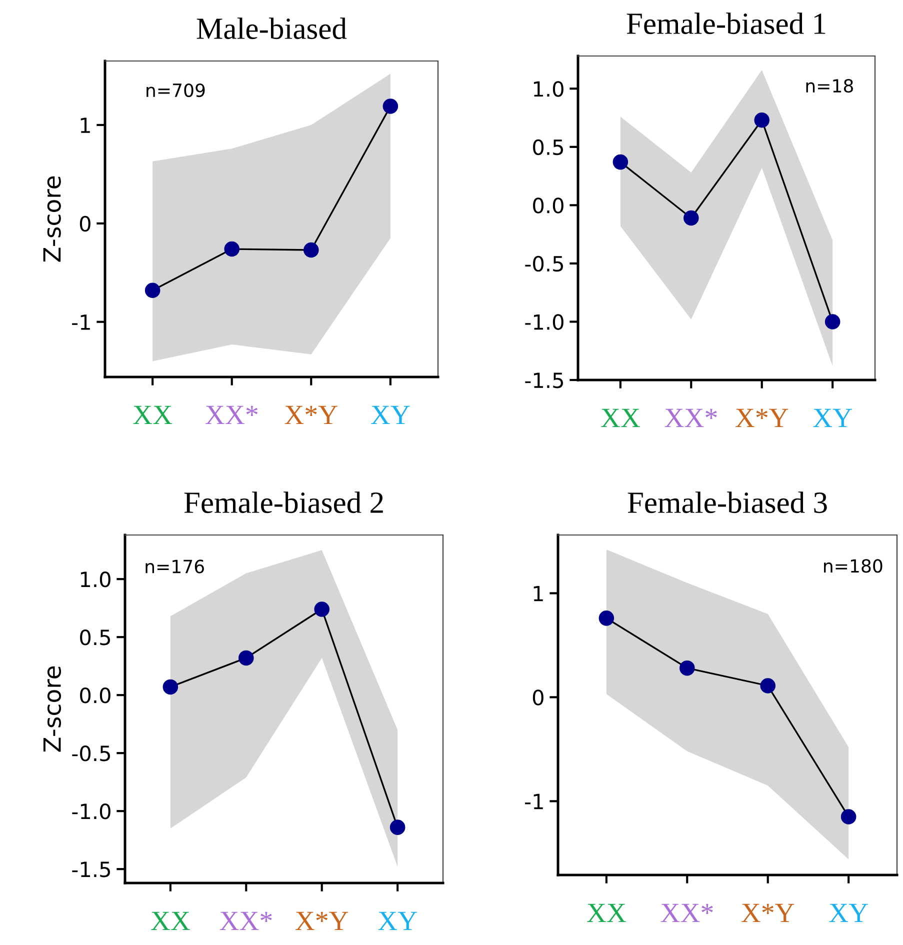  What do you see at coordinates (853, 566) in the screenshot?
I see `annotation: n=180` at bounding box center [853, 566].